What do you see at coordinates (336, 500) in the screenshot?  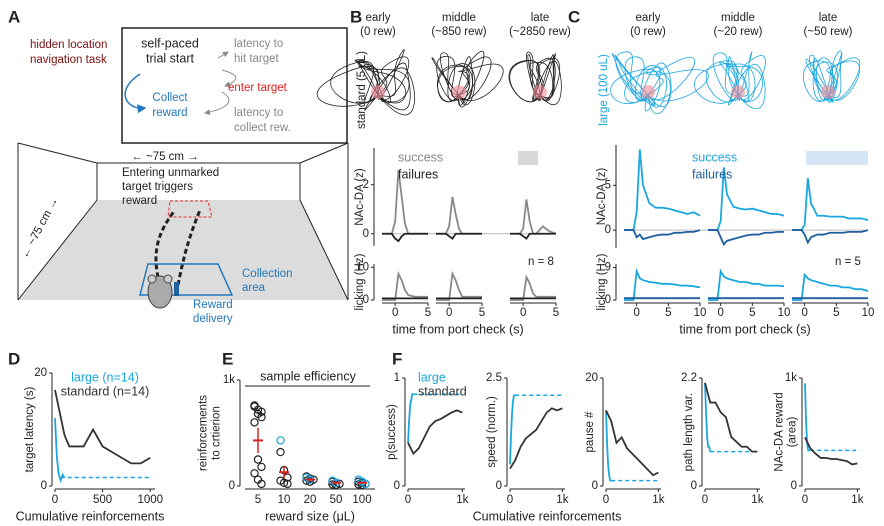 I see `x-tick-label: 50` at bounding box center [336, 500].